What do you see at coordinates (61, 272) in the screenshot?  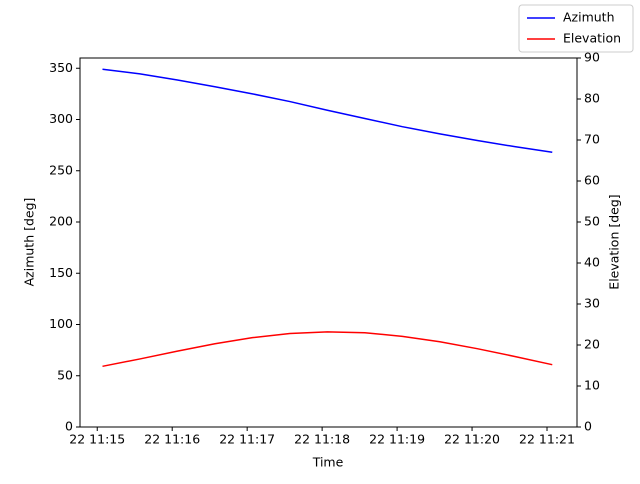 I see `y-tick-label: 150` at bounding box center [61, 272].